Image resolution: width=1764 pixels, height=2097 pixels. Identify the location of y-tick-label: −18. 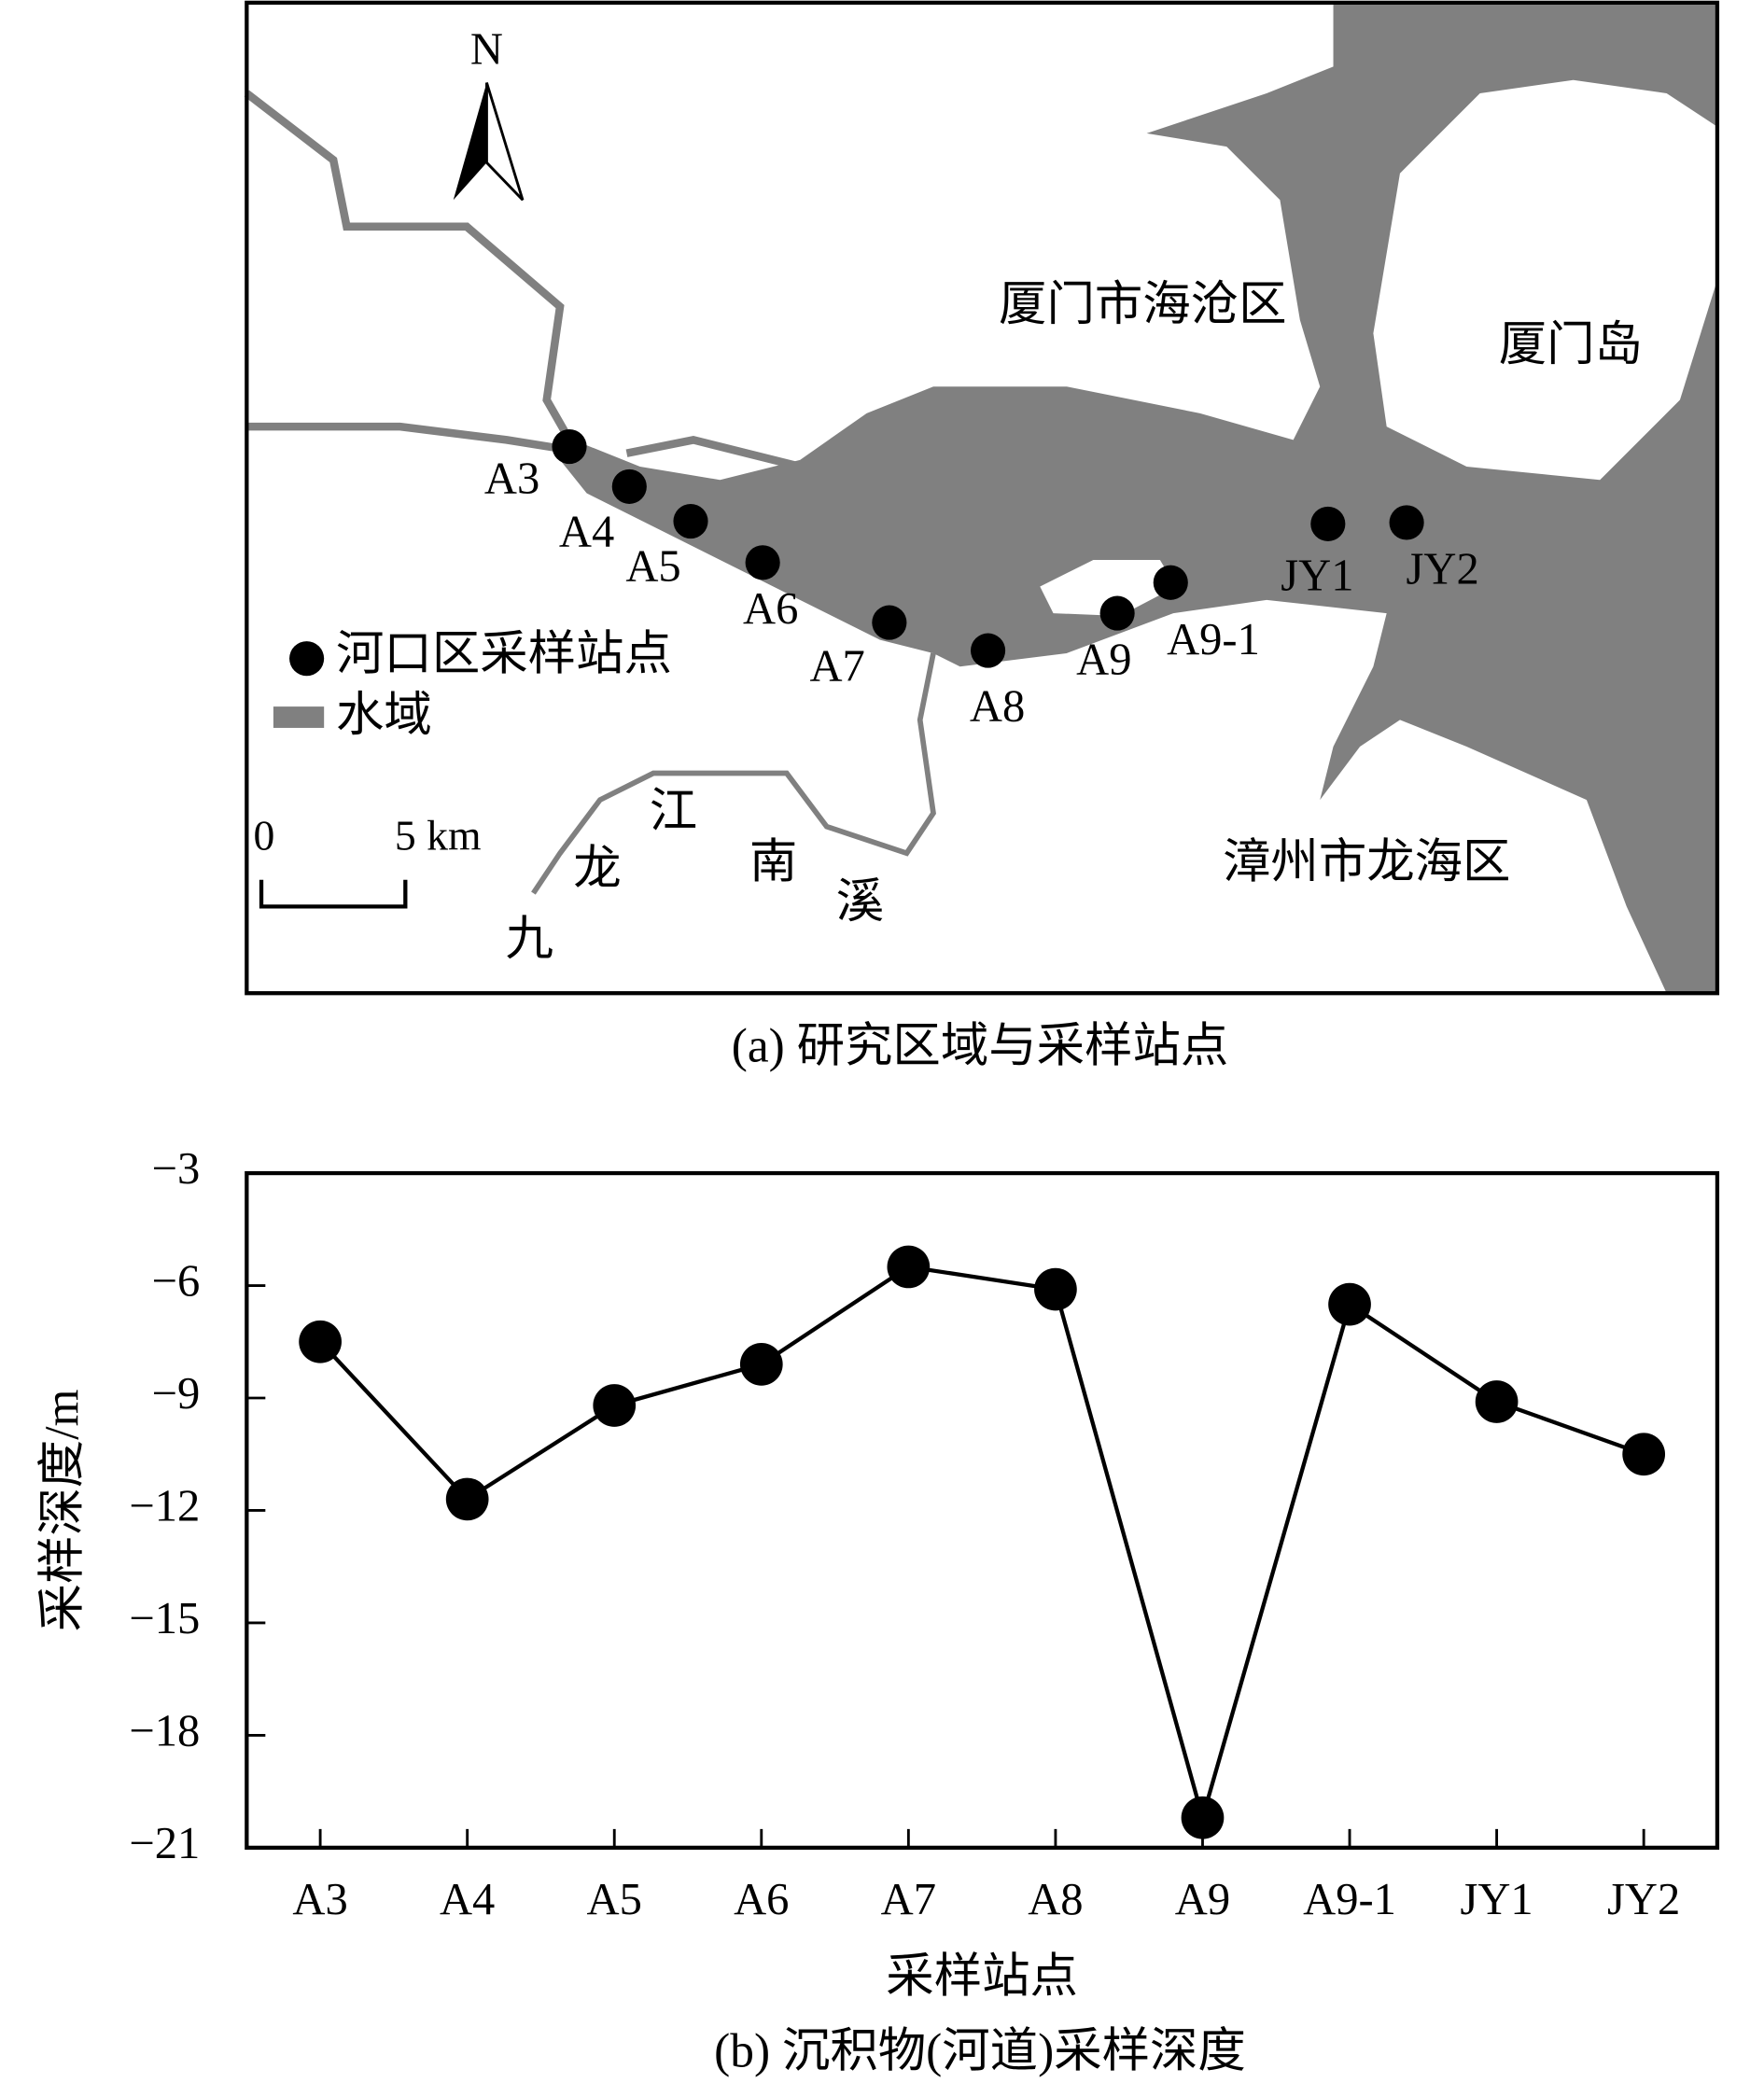
(164, 1731).